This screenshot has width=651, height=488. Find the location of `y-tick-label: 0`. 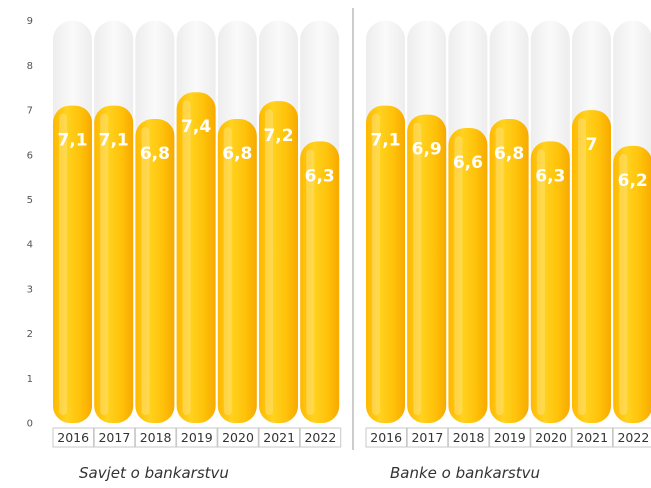

y-tick-label: 0 is located at coordinates (30, 424).